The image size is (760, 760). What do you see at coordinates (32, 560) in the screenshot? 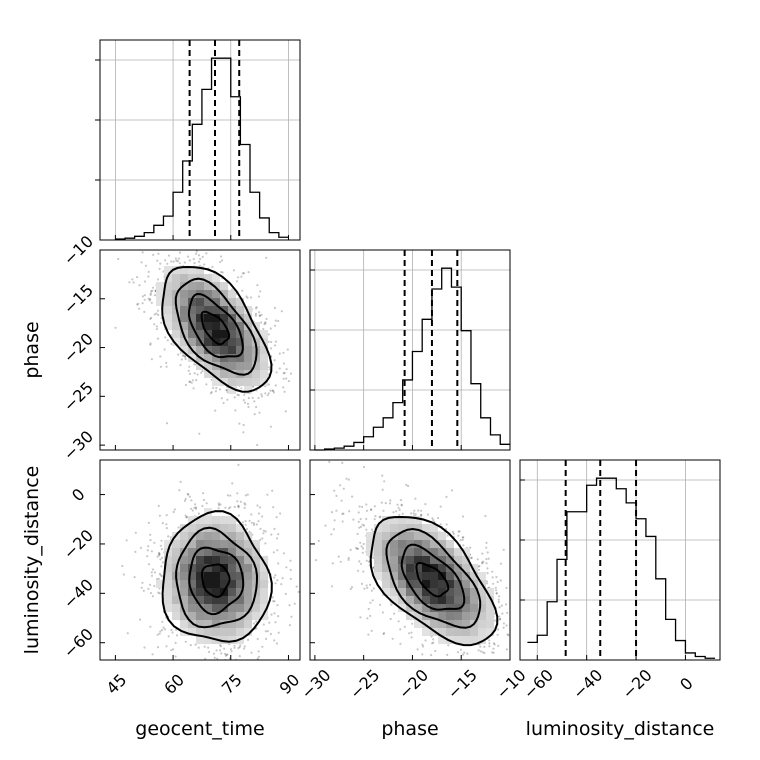
I see `y-axis-label-luminosity_distance: luminosity_distance` at bounding box center [32, 560].